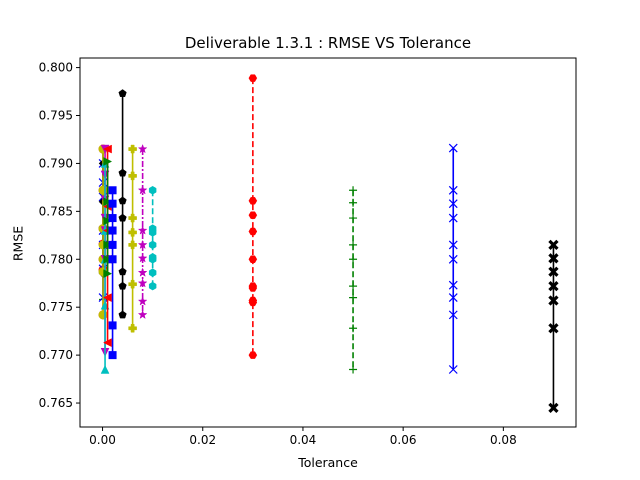 Image resolution: width=640 pixels, height=480 pixels. I want to click on y-tick-label: 0.780, so click(56, 259).